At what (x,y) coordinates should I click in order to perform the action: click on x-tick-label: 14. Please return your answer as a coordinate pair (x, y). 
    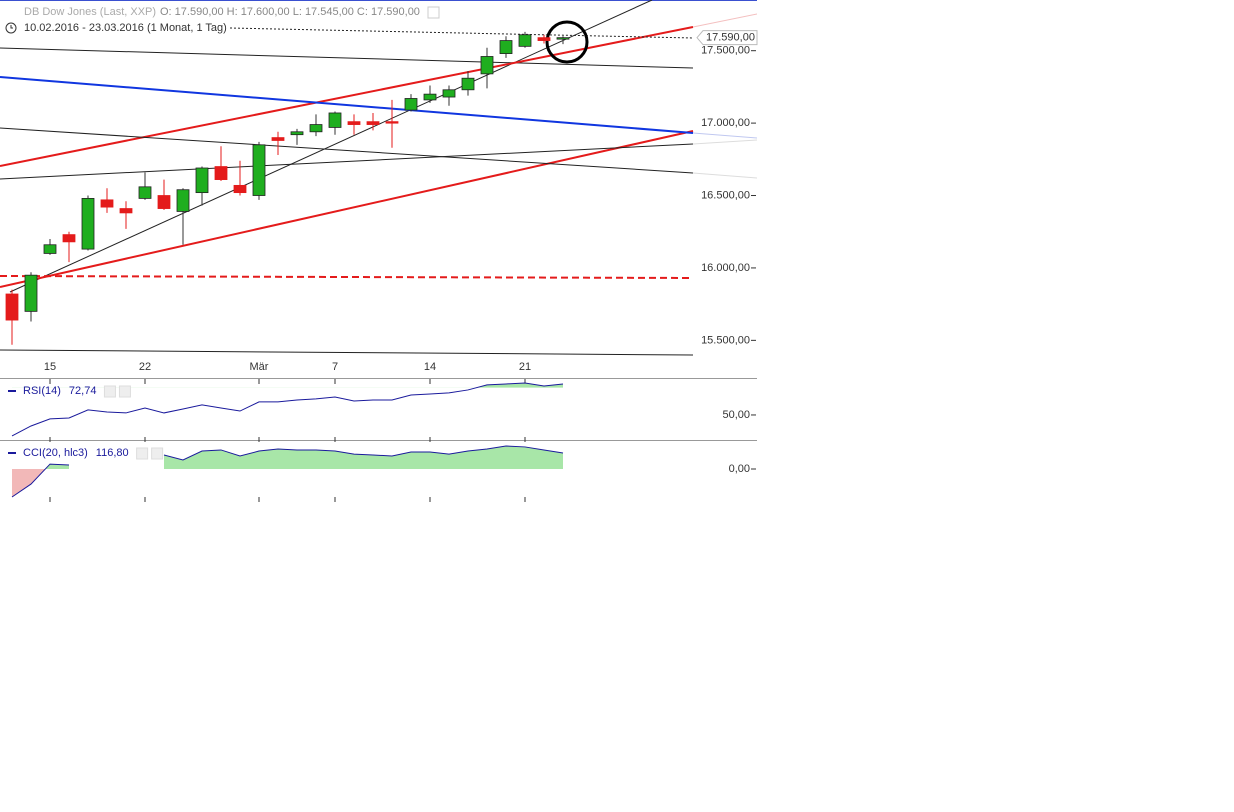
    Looking at the image, I should click on (430, 367).